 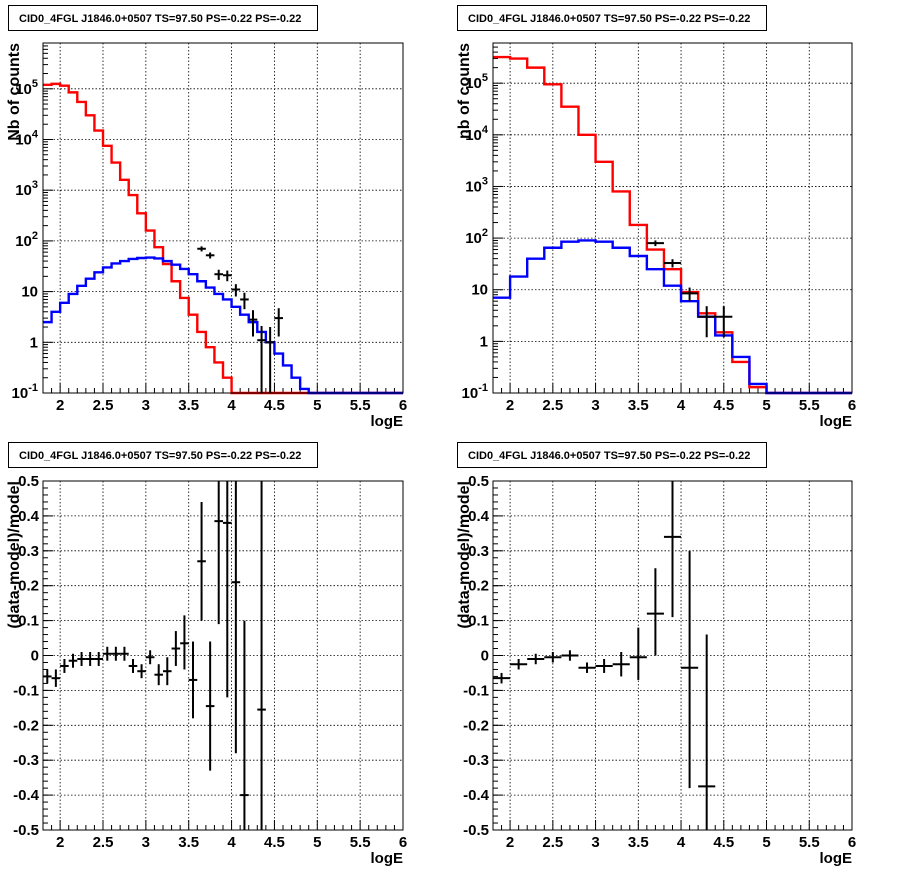 What do you see at coordinates (476, 237) in the screenshot?
I see `y-tick-label: 10²` at bounding box center [476, 237].